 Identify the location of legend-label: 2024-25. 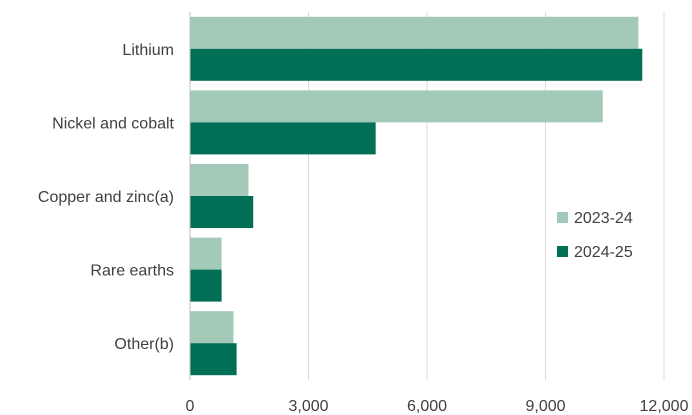
(603, 252).